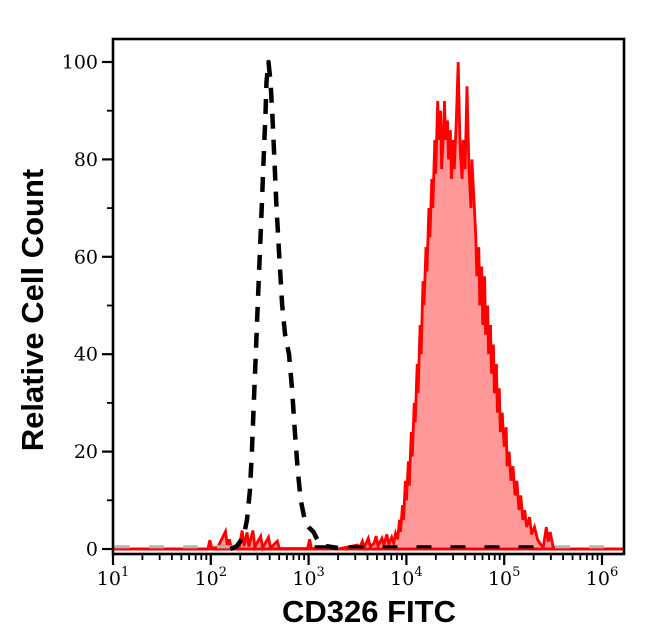  What do you see at coordinates (32, 310) in the screenshot?
I see `y-axis-title: Relative Cell Count` at bounding box center [32, 310].